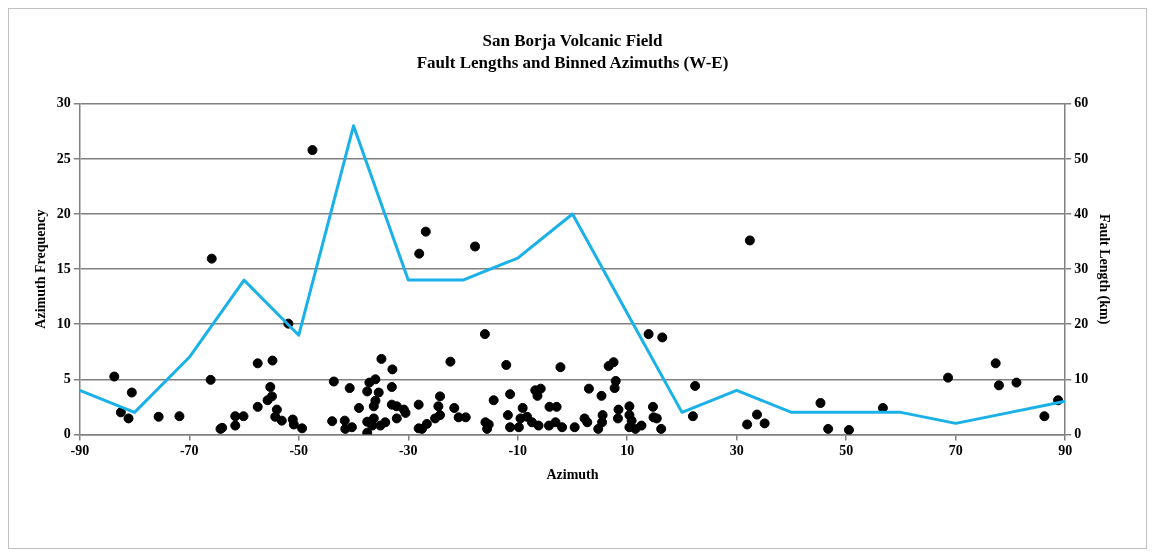 This screenshot has height=557, width=1155. I want to click on y2-tick-label: 20, so click(1081, 323).